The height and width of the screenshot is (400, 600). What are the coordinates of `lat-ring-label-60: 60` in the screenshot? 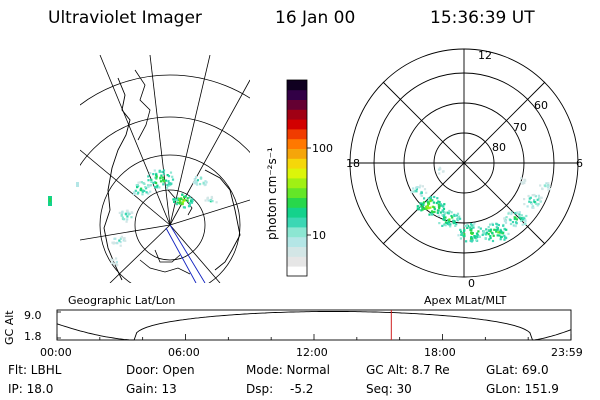 It's located at (541, 105).